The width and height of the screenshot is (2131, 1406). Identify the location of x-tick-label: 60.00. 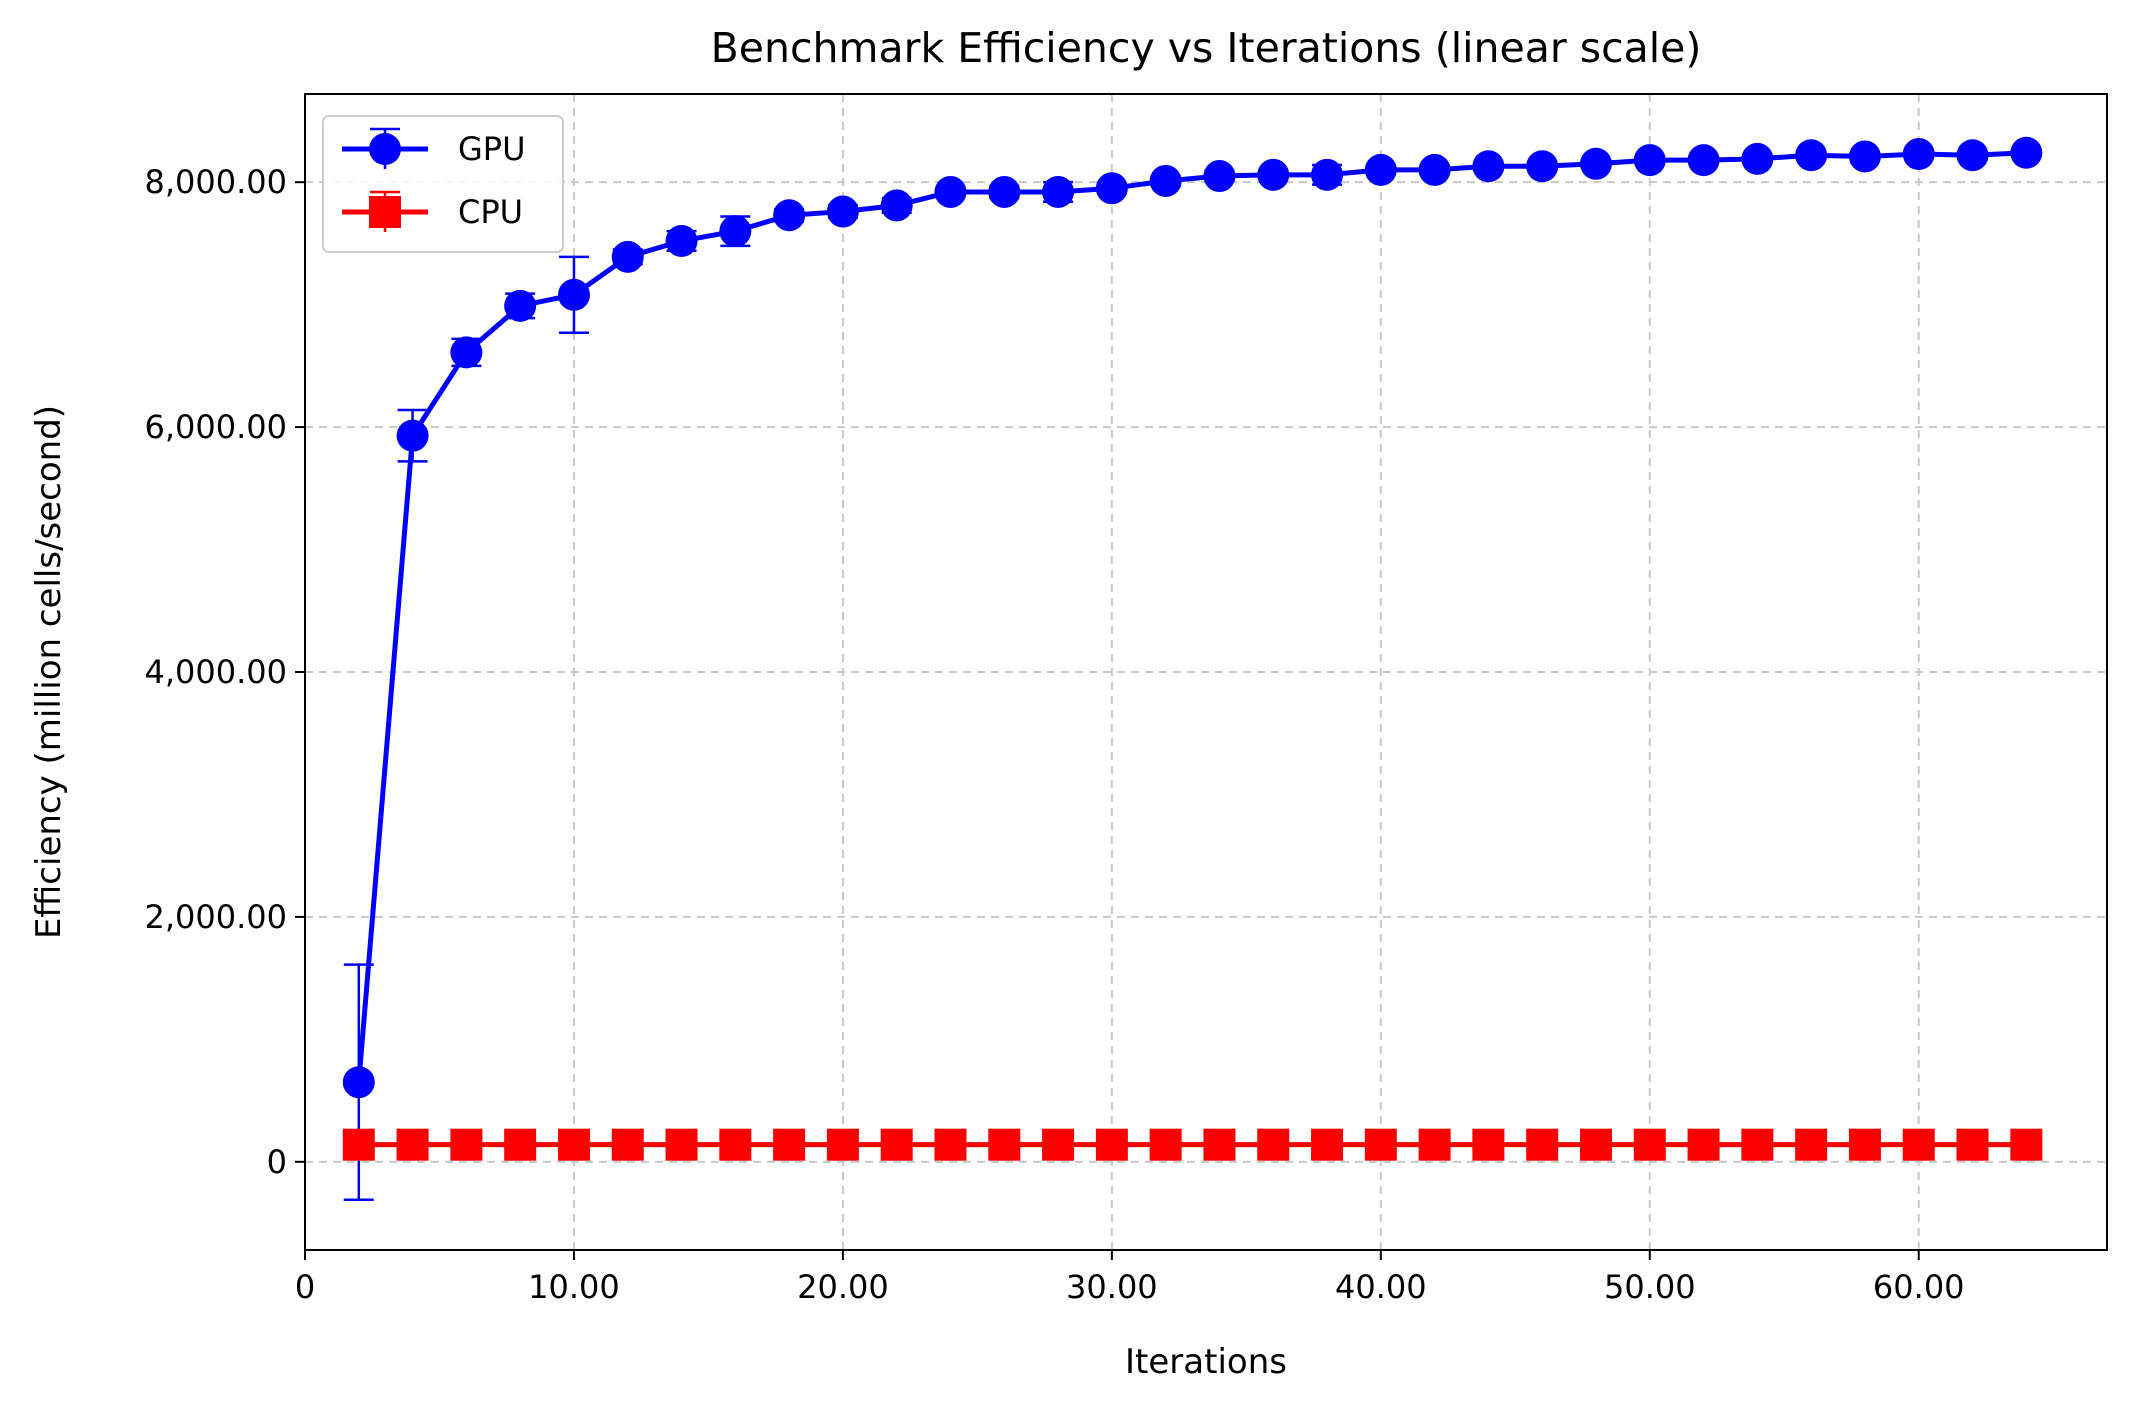
(1919, 1287).